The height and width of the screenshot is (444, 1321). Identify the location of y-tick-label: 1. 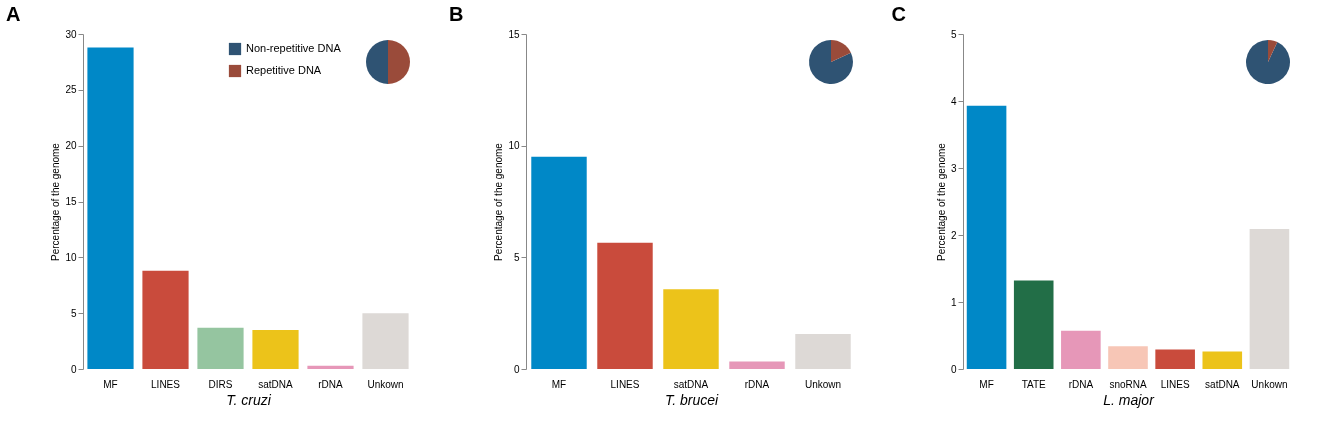
(953, 302).